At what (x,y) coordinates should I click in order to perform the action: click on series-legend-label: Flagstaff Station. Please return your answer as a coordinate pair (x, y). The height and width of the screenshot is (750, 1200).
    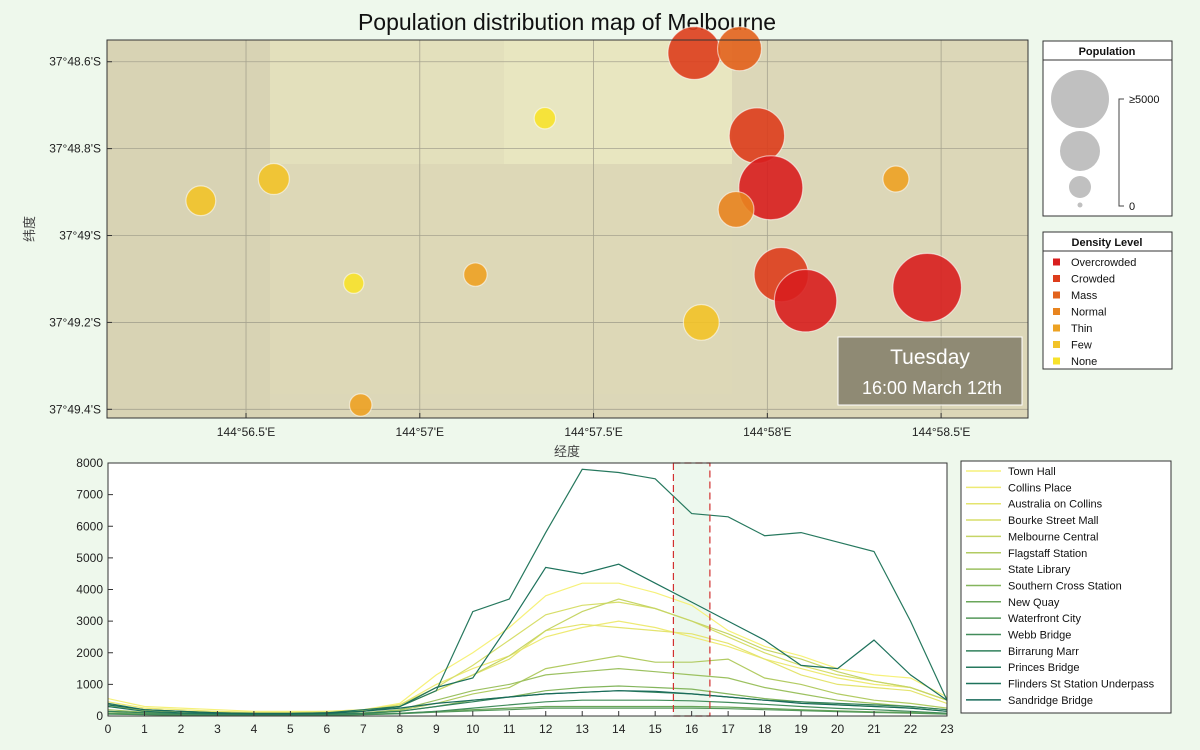
    Looking at the image, I should click on (1047, 554).